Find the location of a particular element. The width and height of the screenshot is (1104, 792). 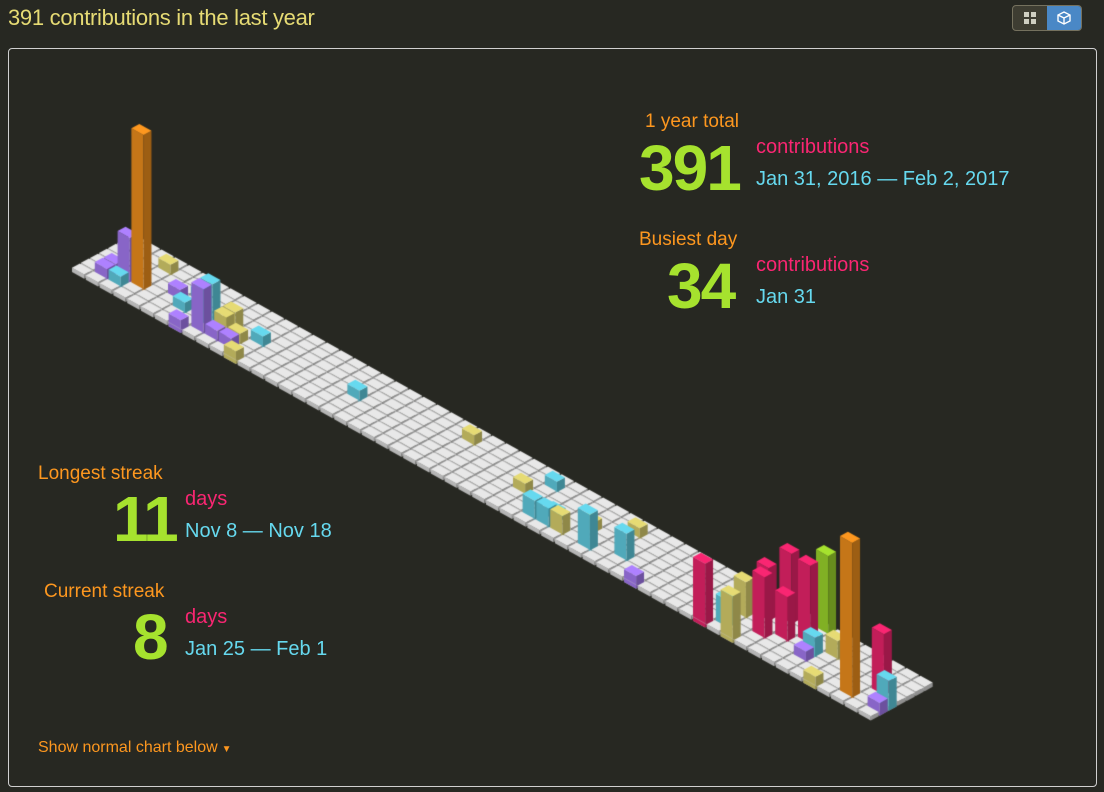

current-streak-range: Jan 25 — Feb 1 is located at coordinates (256, 649).